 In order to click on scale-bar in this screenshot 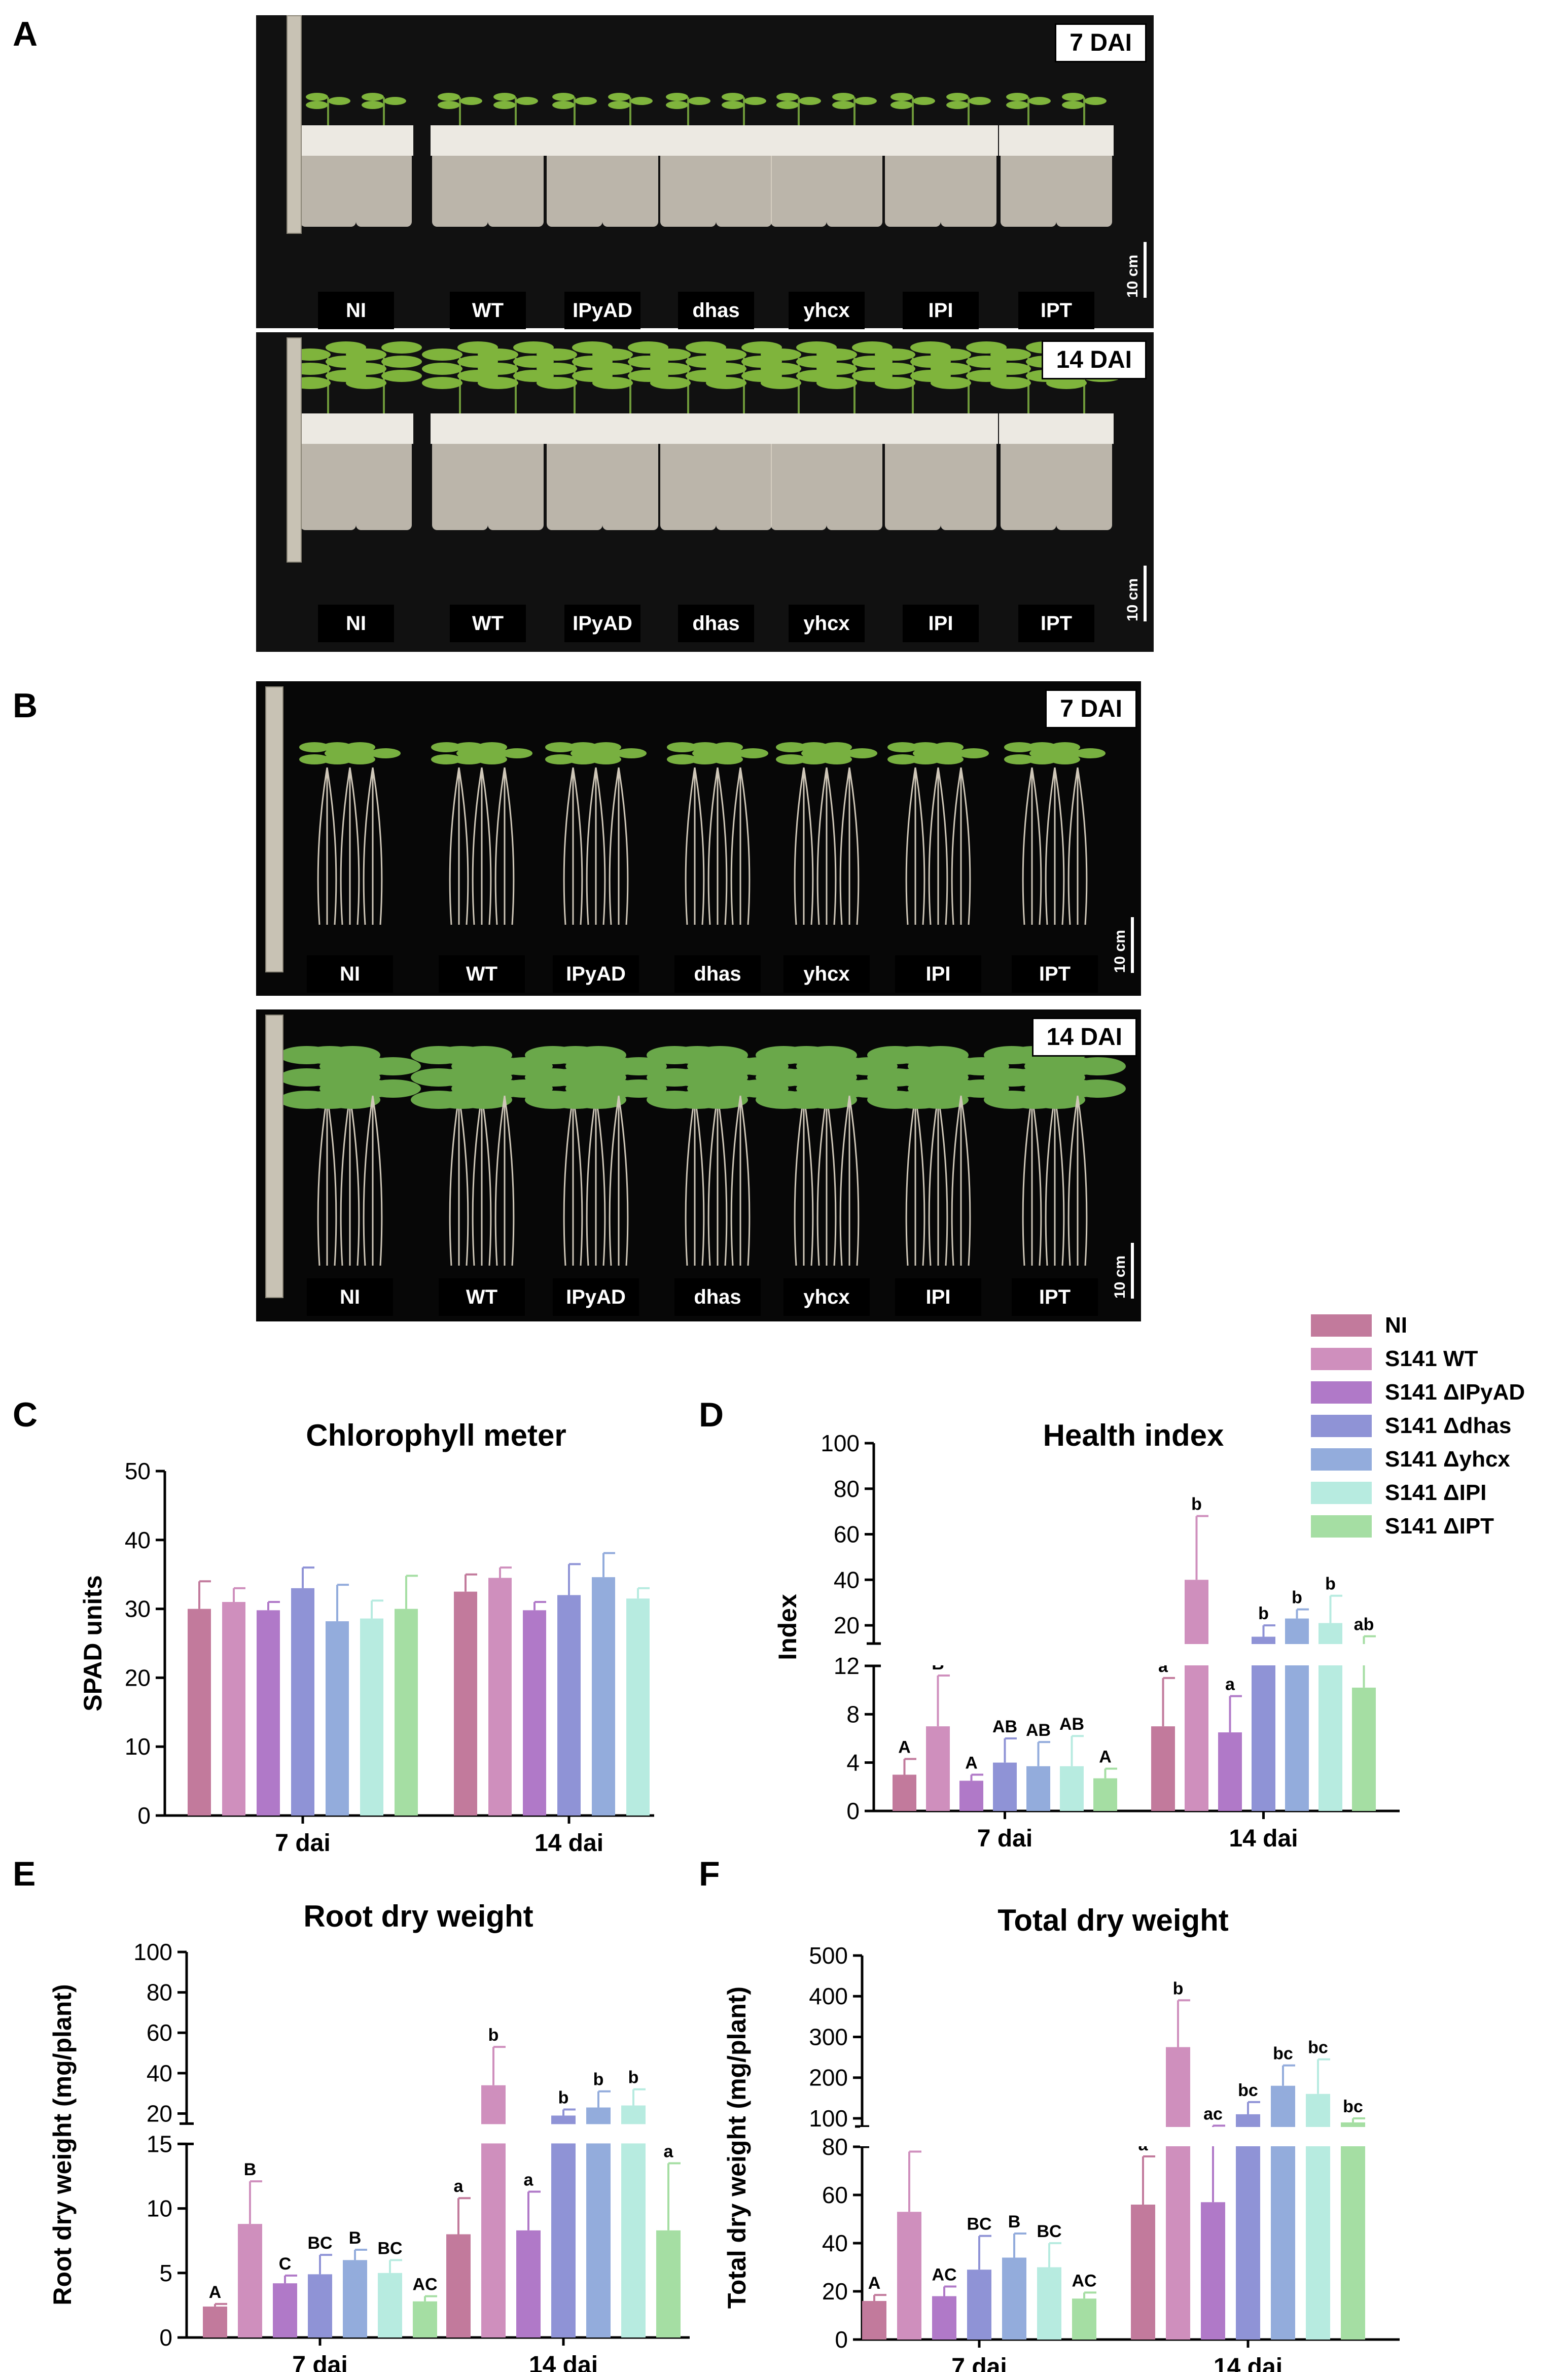, I will do `click(1145, 270)`.